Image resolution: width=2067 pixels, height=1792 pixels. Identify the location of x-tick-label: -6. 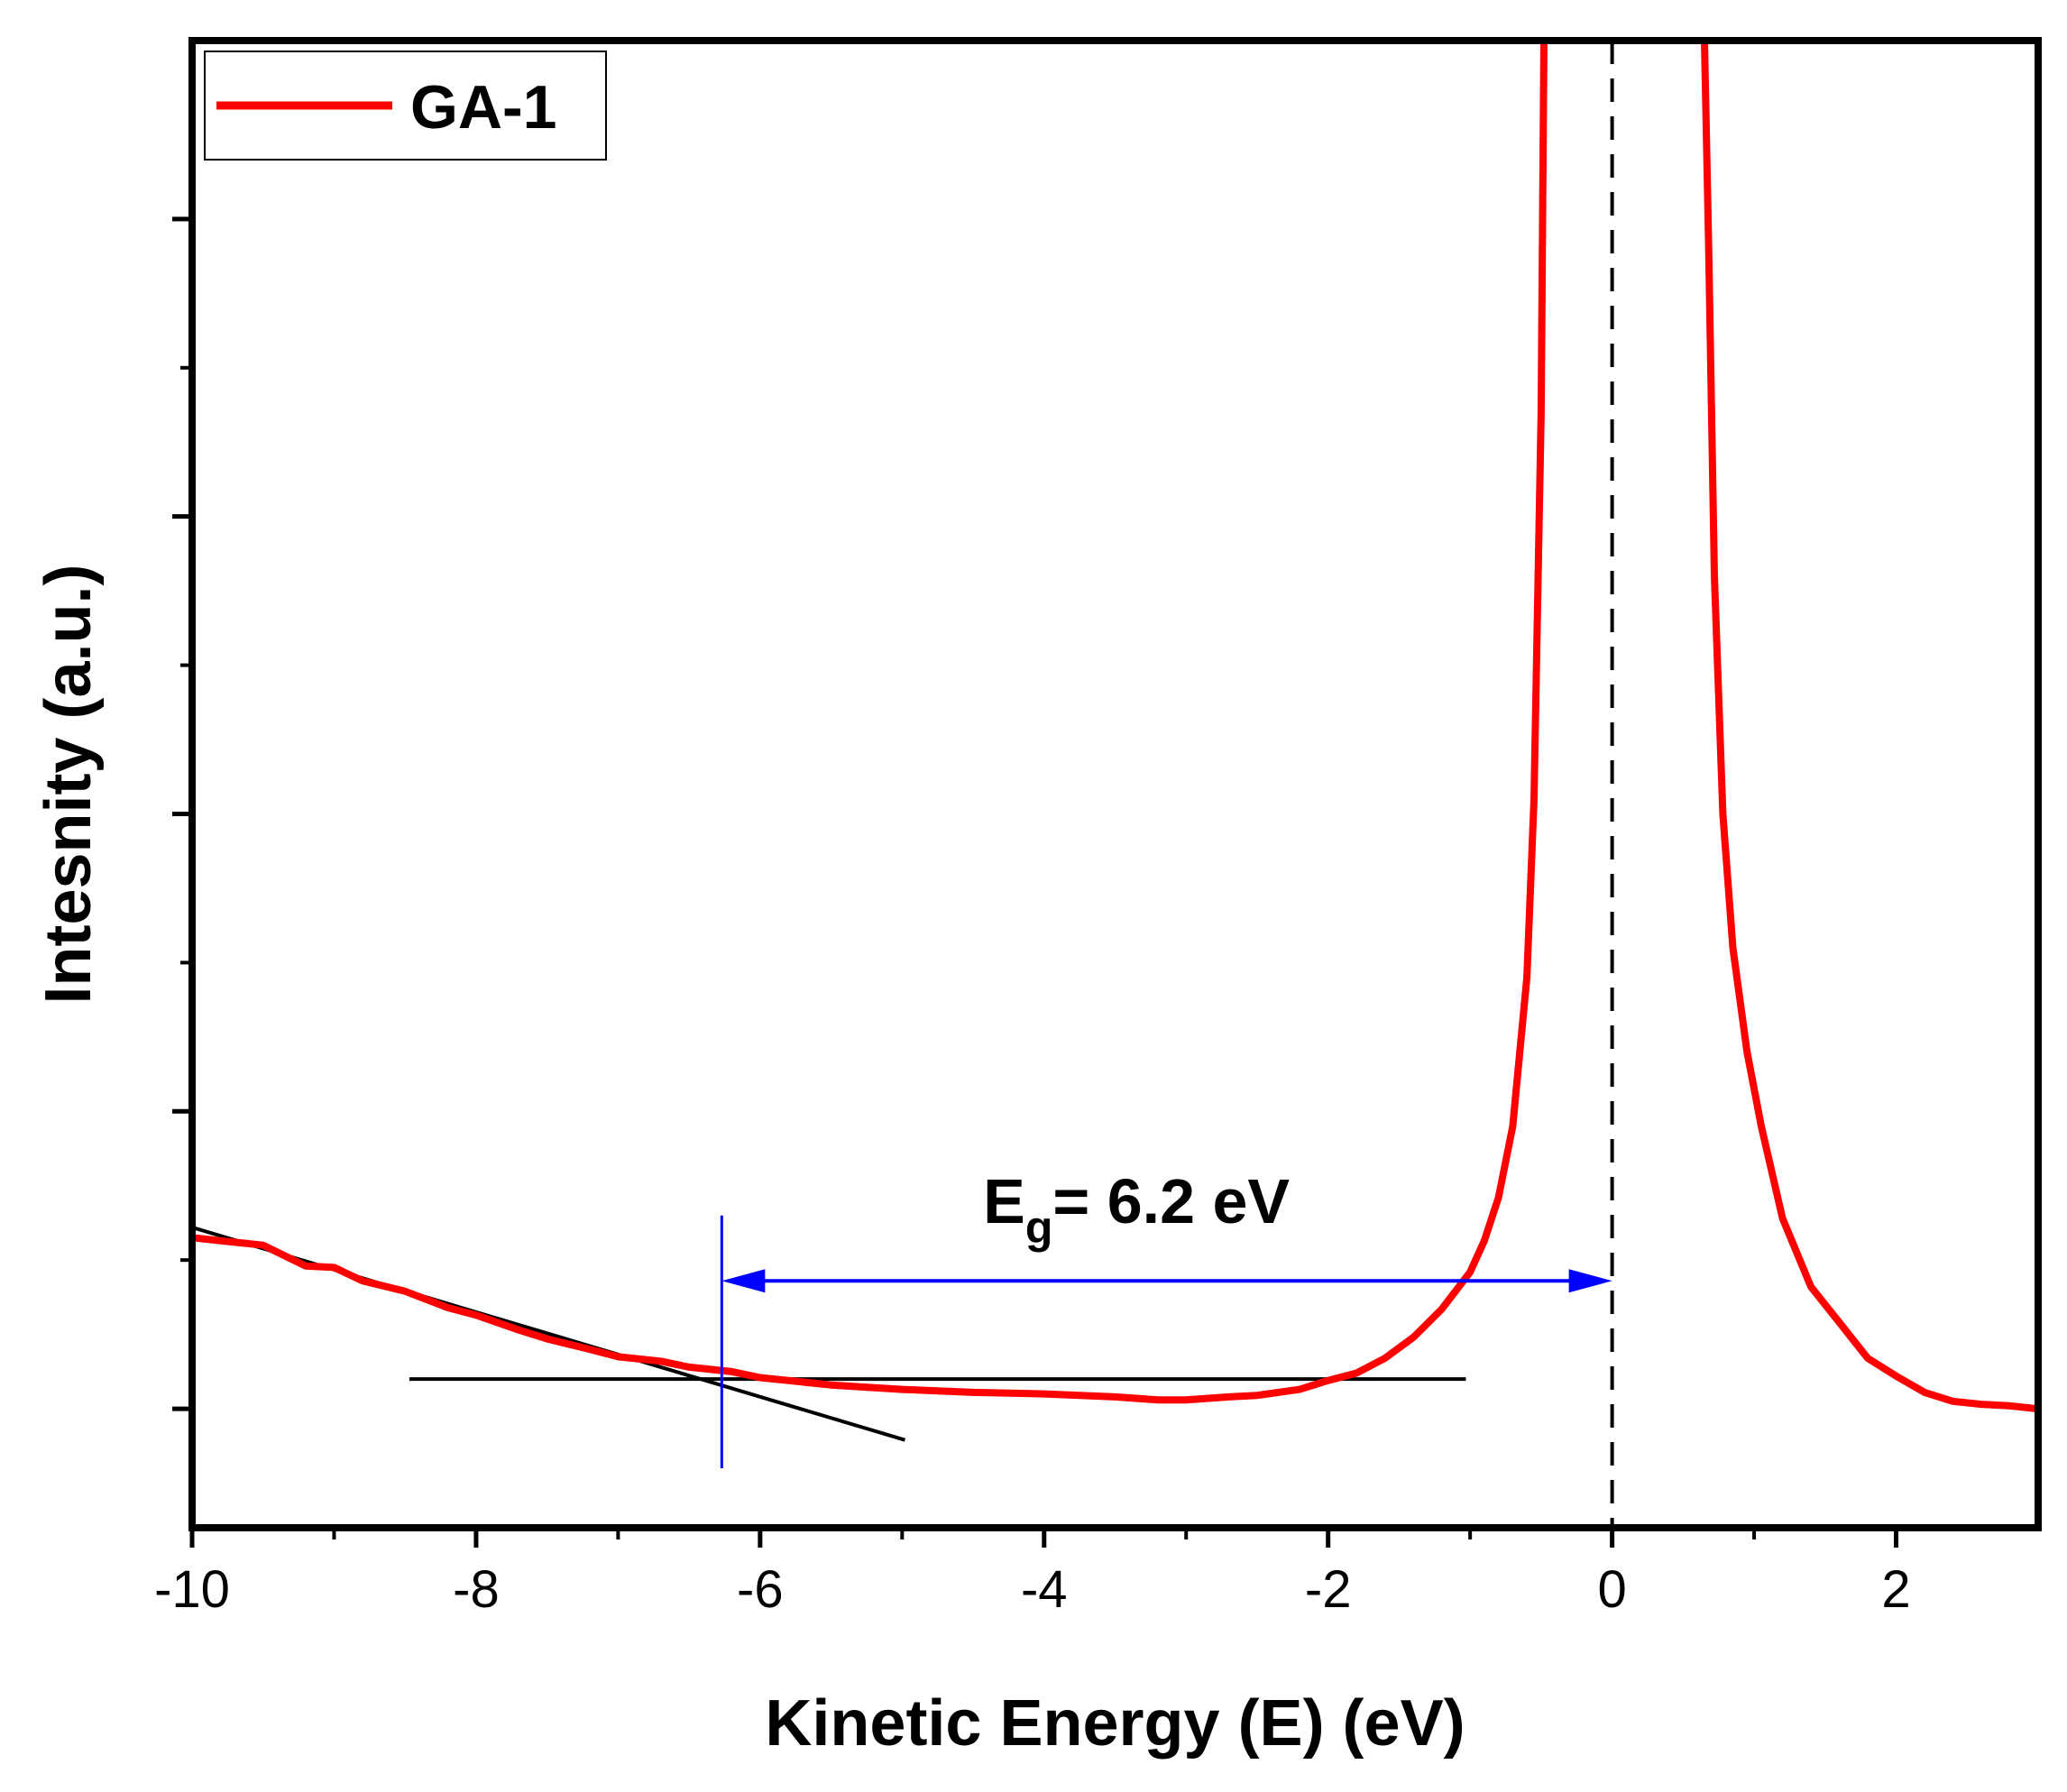
(761, 1589).